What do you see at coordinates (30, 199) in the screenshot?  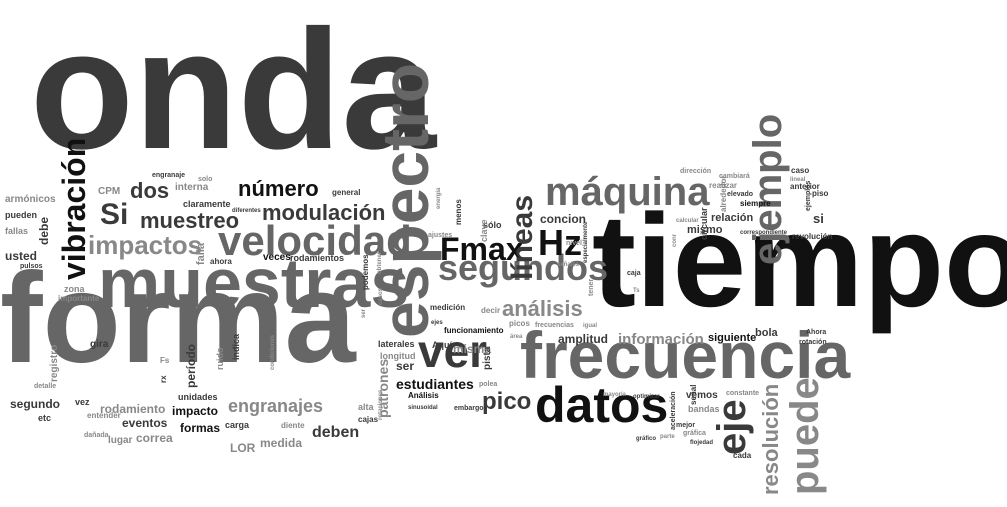 I see `cloud-word: armónicos` at bounding box center [30, 199].